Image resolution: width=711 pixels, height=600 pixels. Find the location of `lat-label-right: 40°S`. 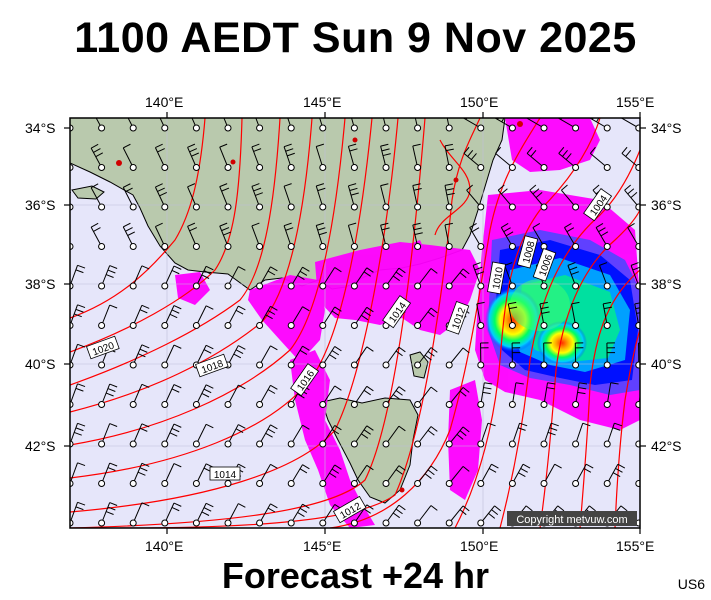

lat-label-right: 40°S is located at coordinates (666, 364).